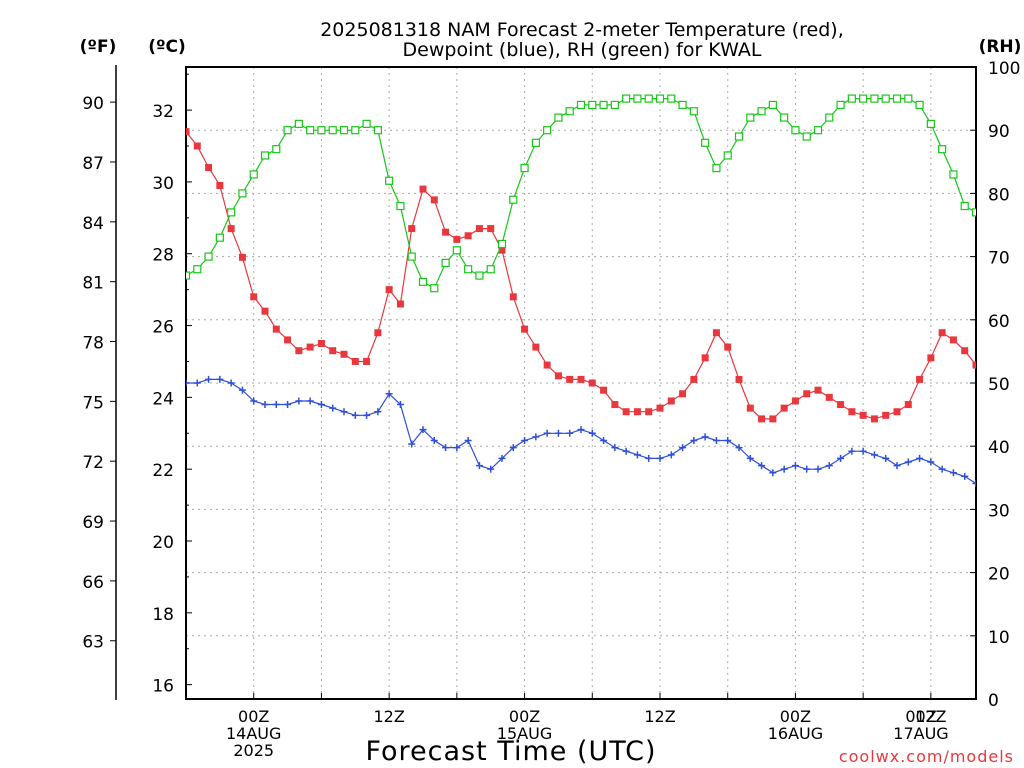 The width and height of the screenshot is (1024, 768). What do you see at coordinates (93, 164) in the screenshot?
I see `fahrenheit-tick-label: 87` at bounding box center [93, 164].